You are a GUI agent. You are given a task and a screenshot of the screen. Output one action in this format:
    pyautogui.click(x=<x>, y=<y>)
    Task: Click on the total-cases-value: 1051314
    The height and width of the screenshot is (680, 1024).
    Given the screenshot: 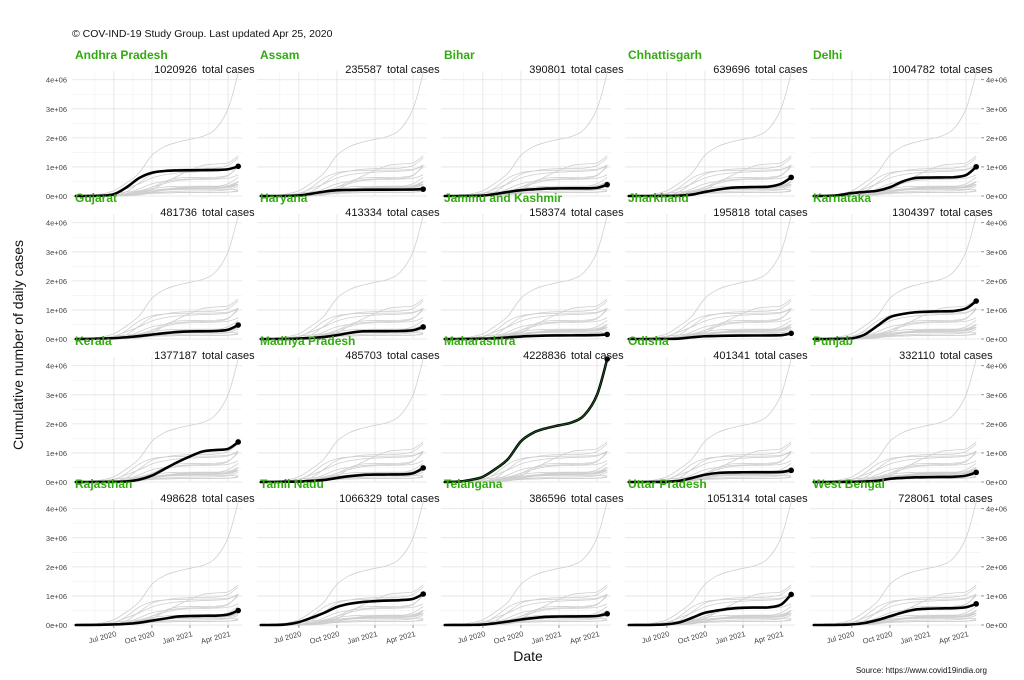 What is the action you would take?
    pyautogui.click(x=728, y=499)
    